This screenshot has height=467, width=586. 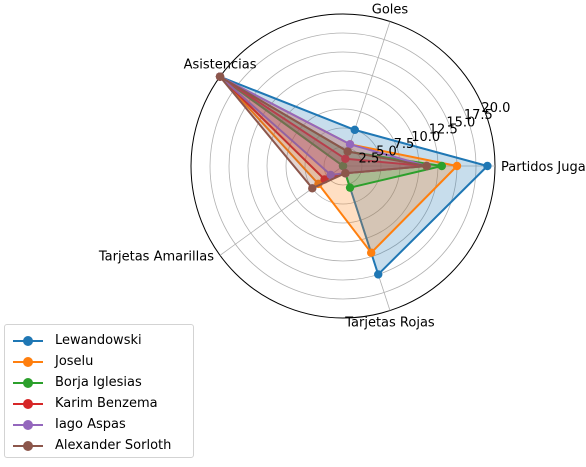 I want to click on legend-label: Lewandowski, so click(x=98, y=340).